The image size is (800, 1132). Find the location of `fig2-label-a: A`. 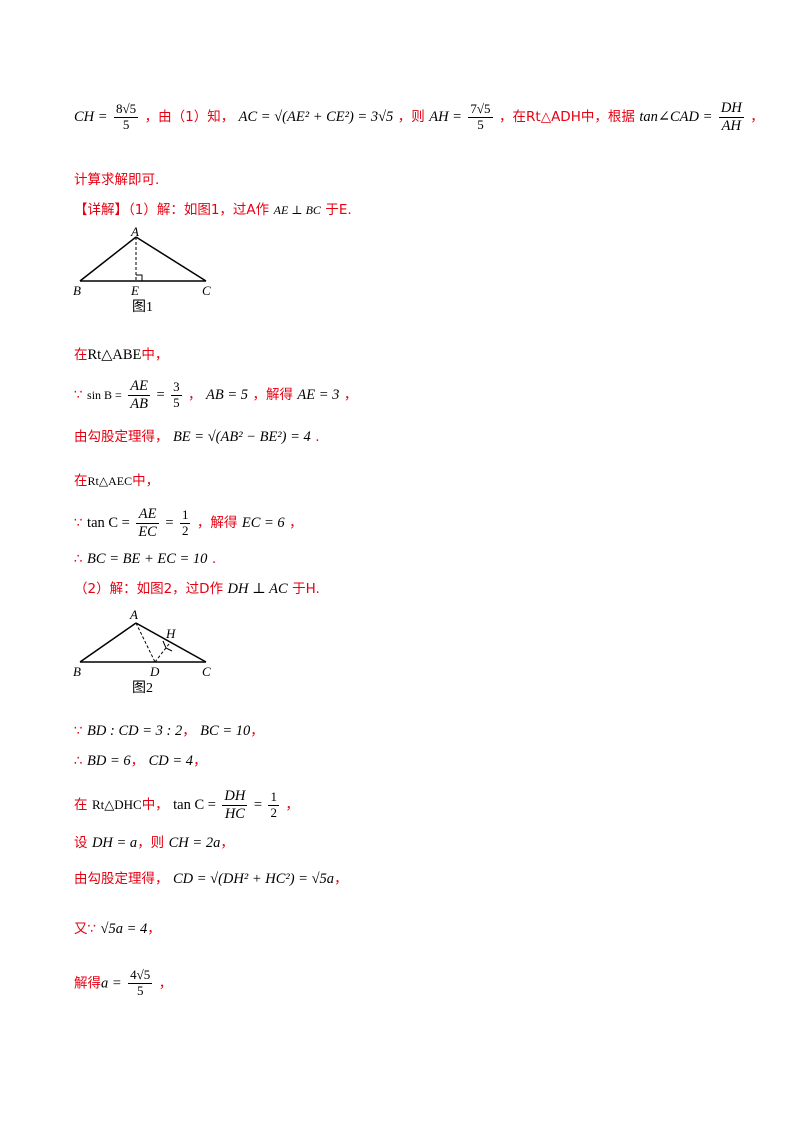

fig2-label-a: A is located at coordinates (133, 614).